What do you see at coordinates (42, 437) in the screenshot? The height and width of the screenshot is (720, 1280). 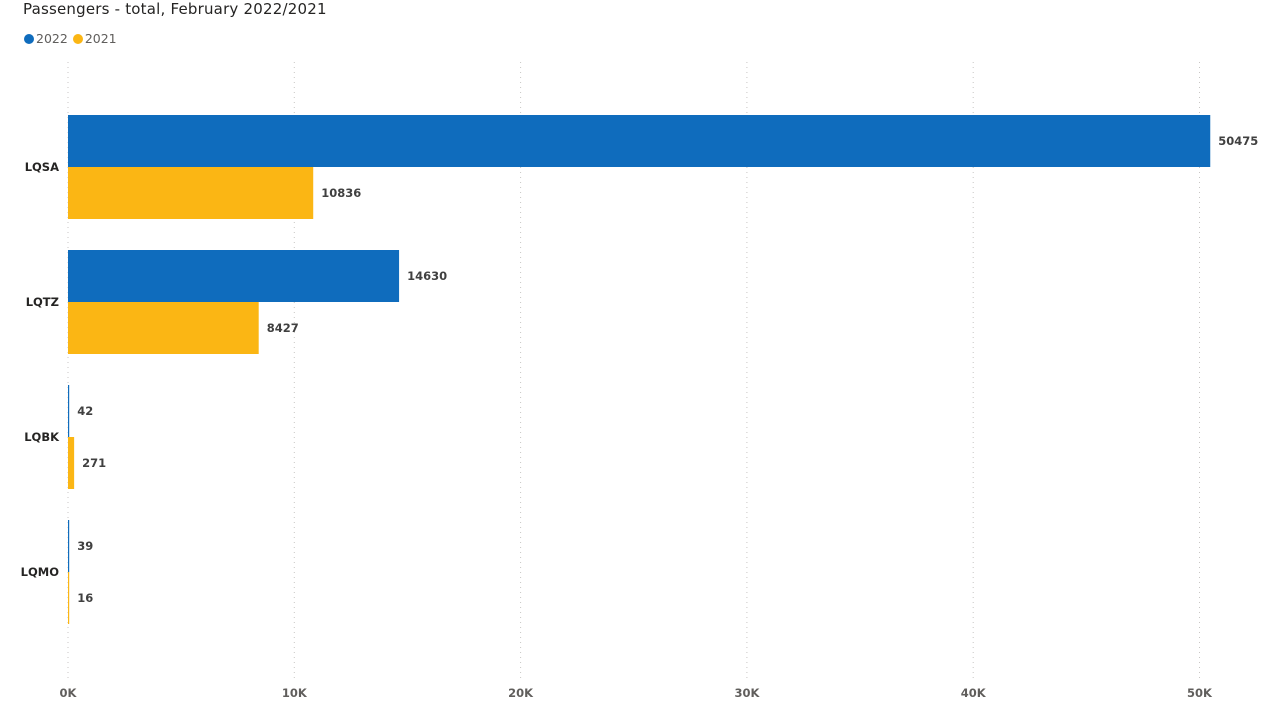 I see `category-label-lqbk: LQBK` at bounding box center [42, 437].